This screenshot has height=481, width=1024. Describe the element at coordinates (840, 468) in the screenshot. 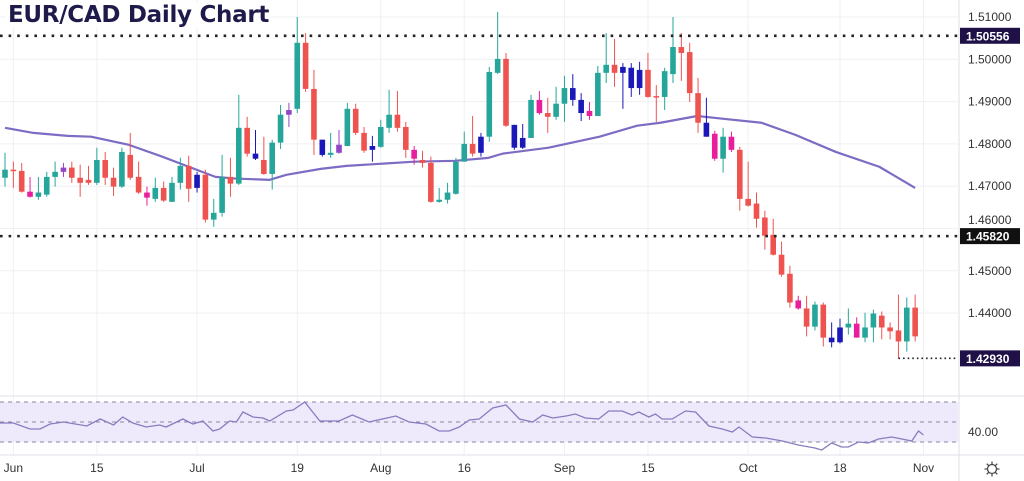

I see `date-tick-label: 18` at that location.